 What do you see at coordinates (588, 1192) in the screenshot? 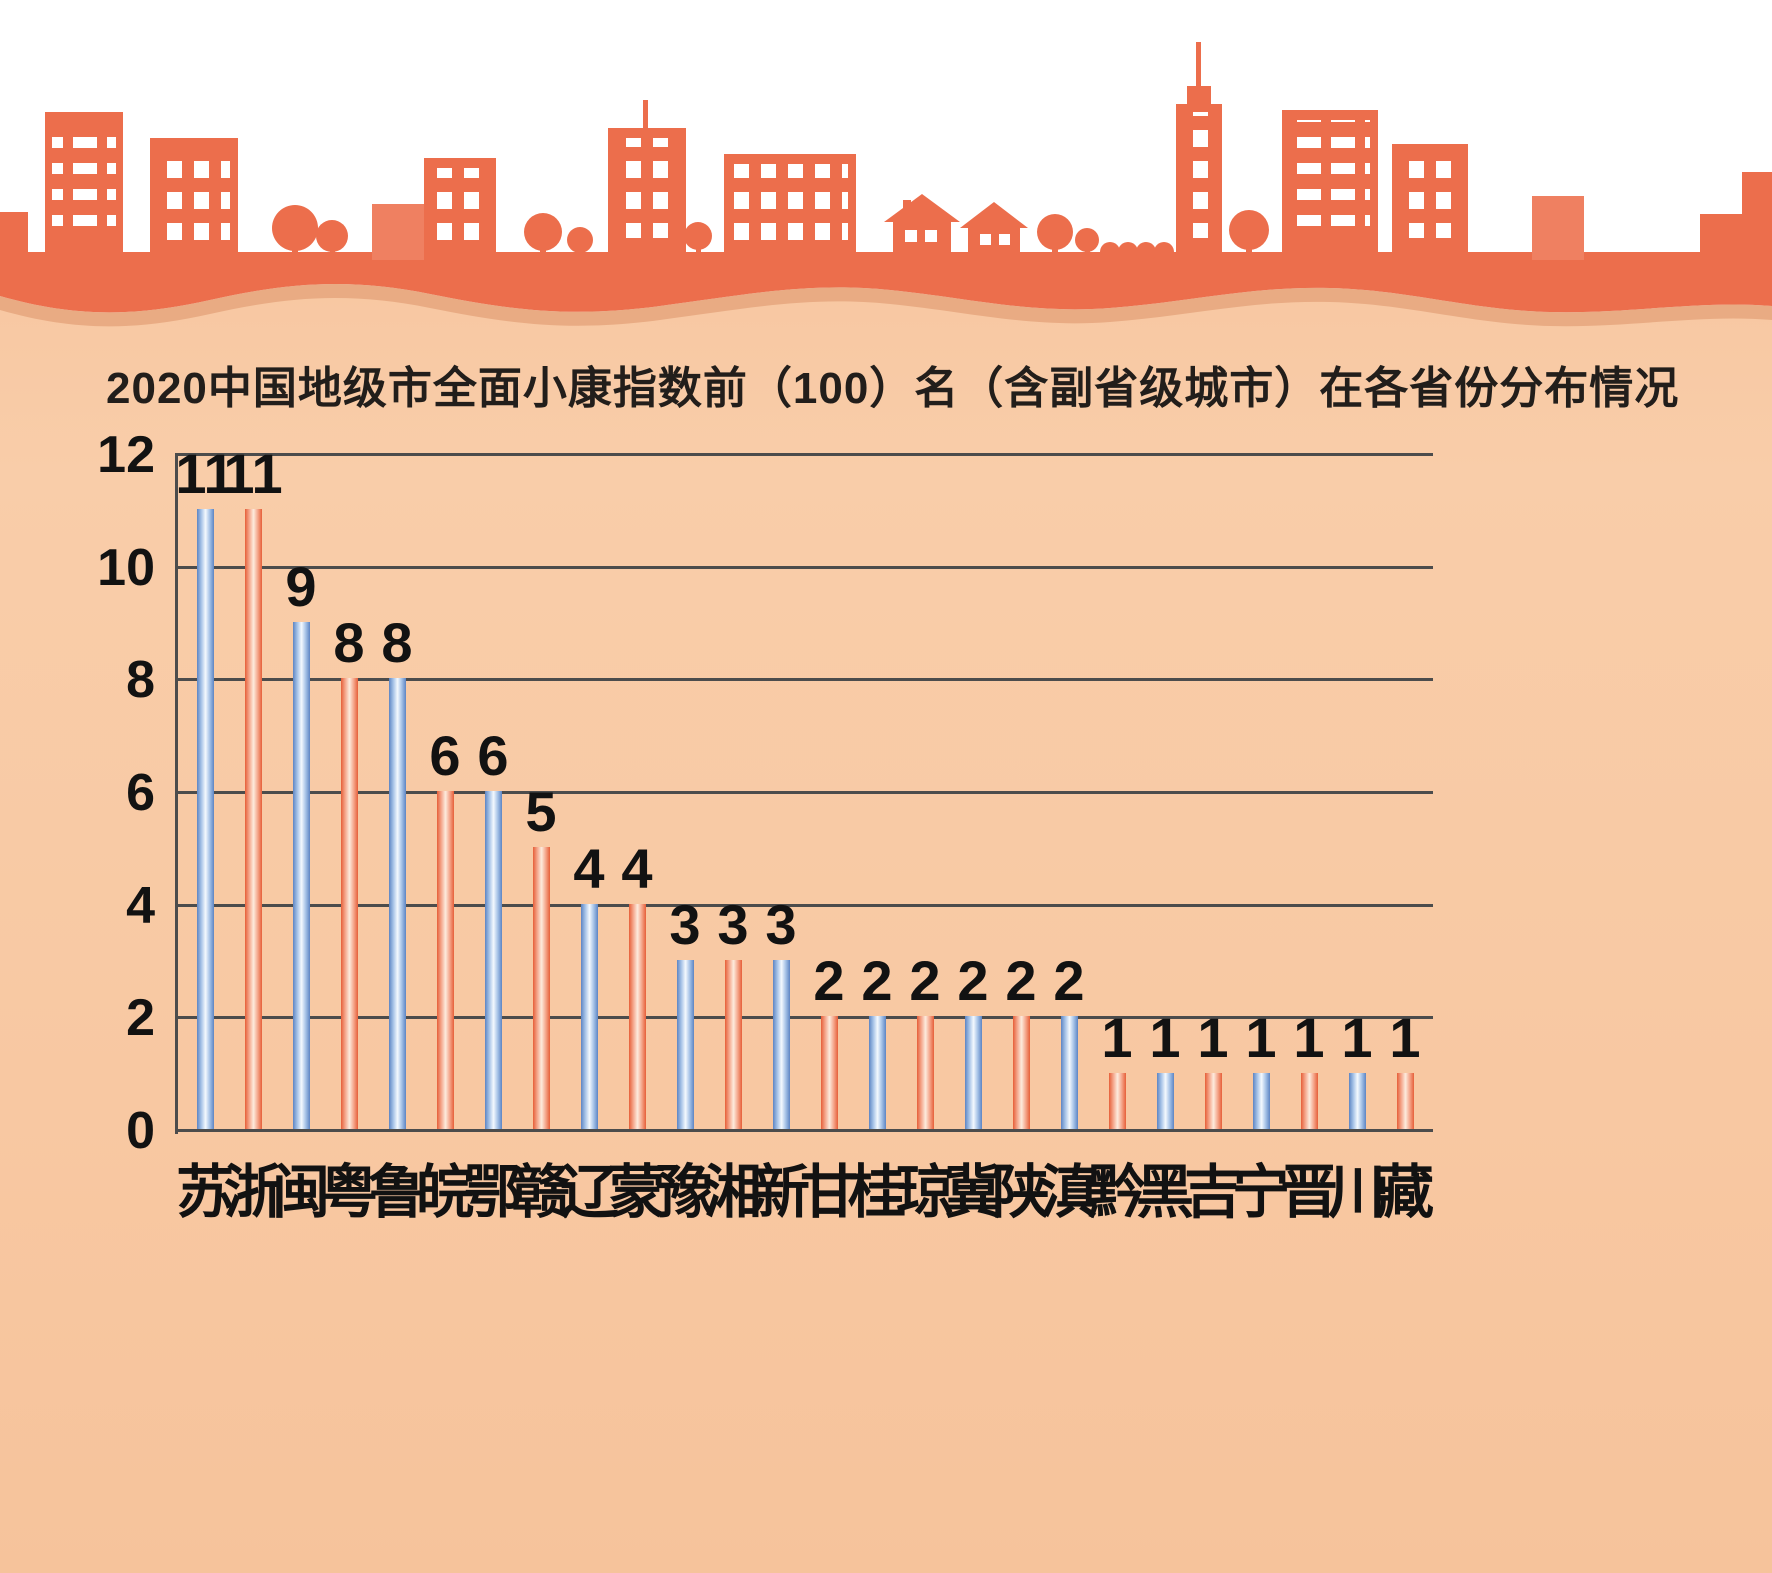
I see `x-axis-label: 辽` at bounding box center [588, 1192].